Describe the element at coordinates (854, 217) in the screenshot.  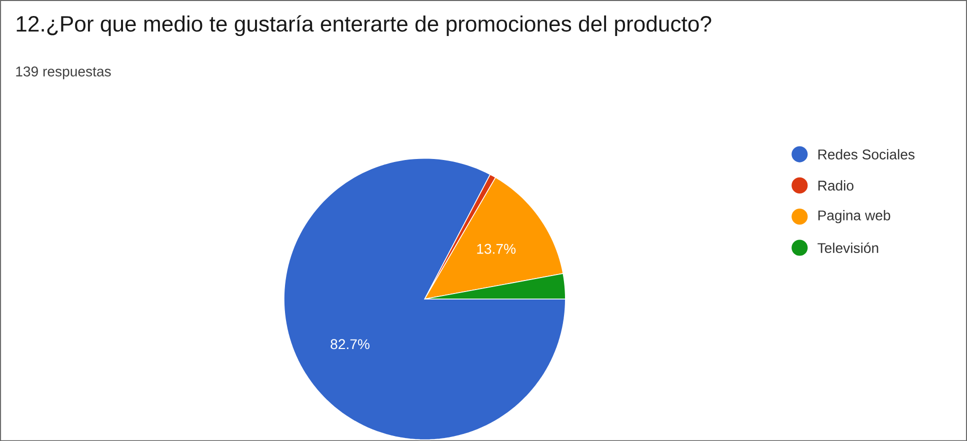
I see `legend-label: Pagina web` at that location.